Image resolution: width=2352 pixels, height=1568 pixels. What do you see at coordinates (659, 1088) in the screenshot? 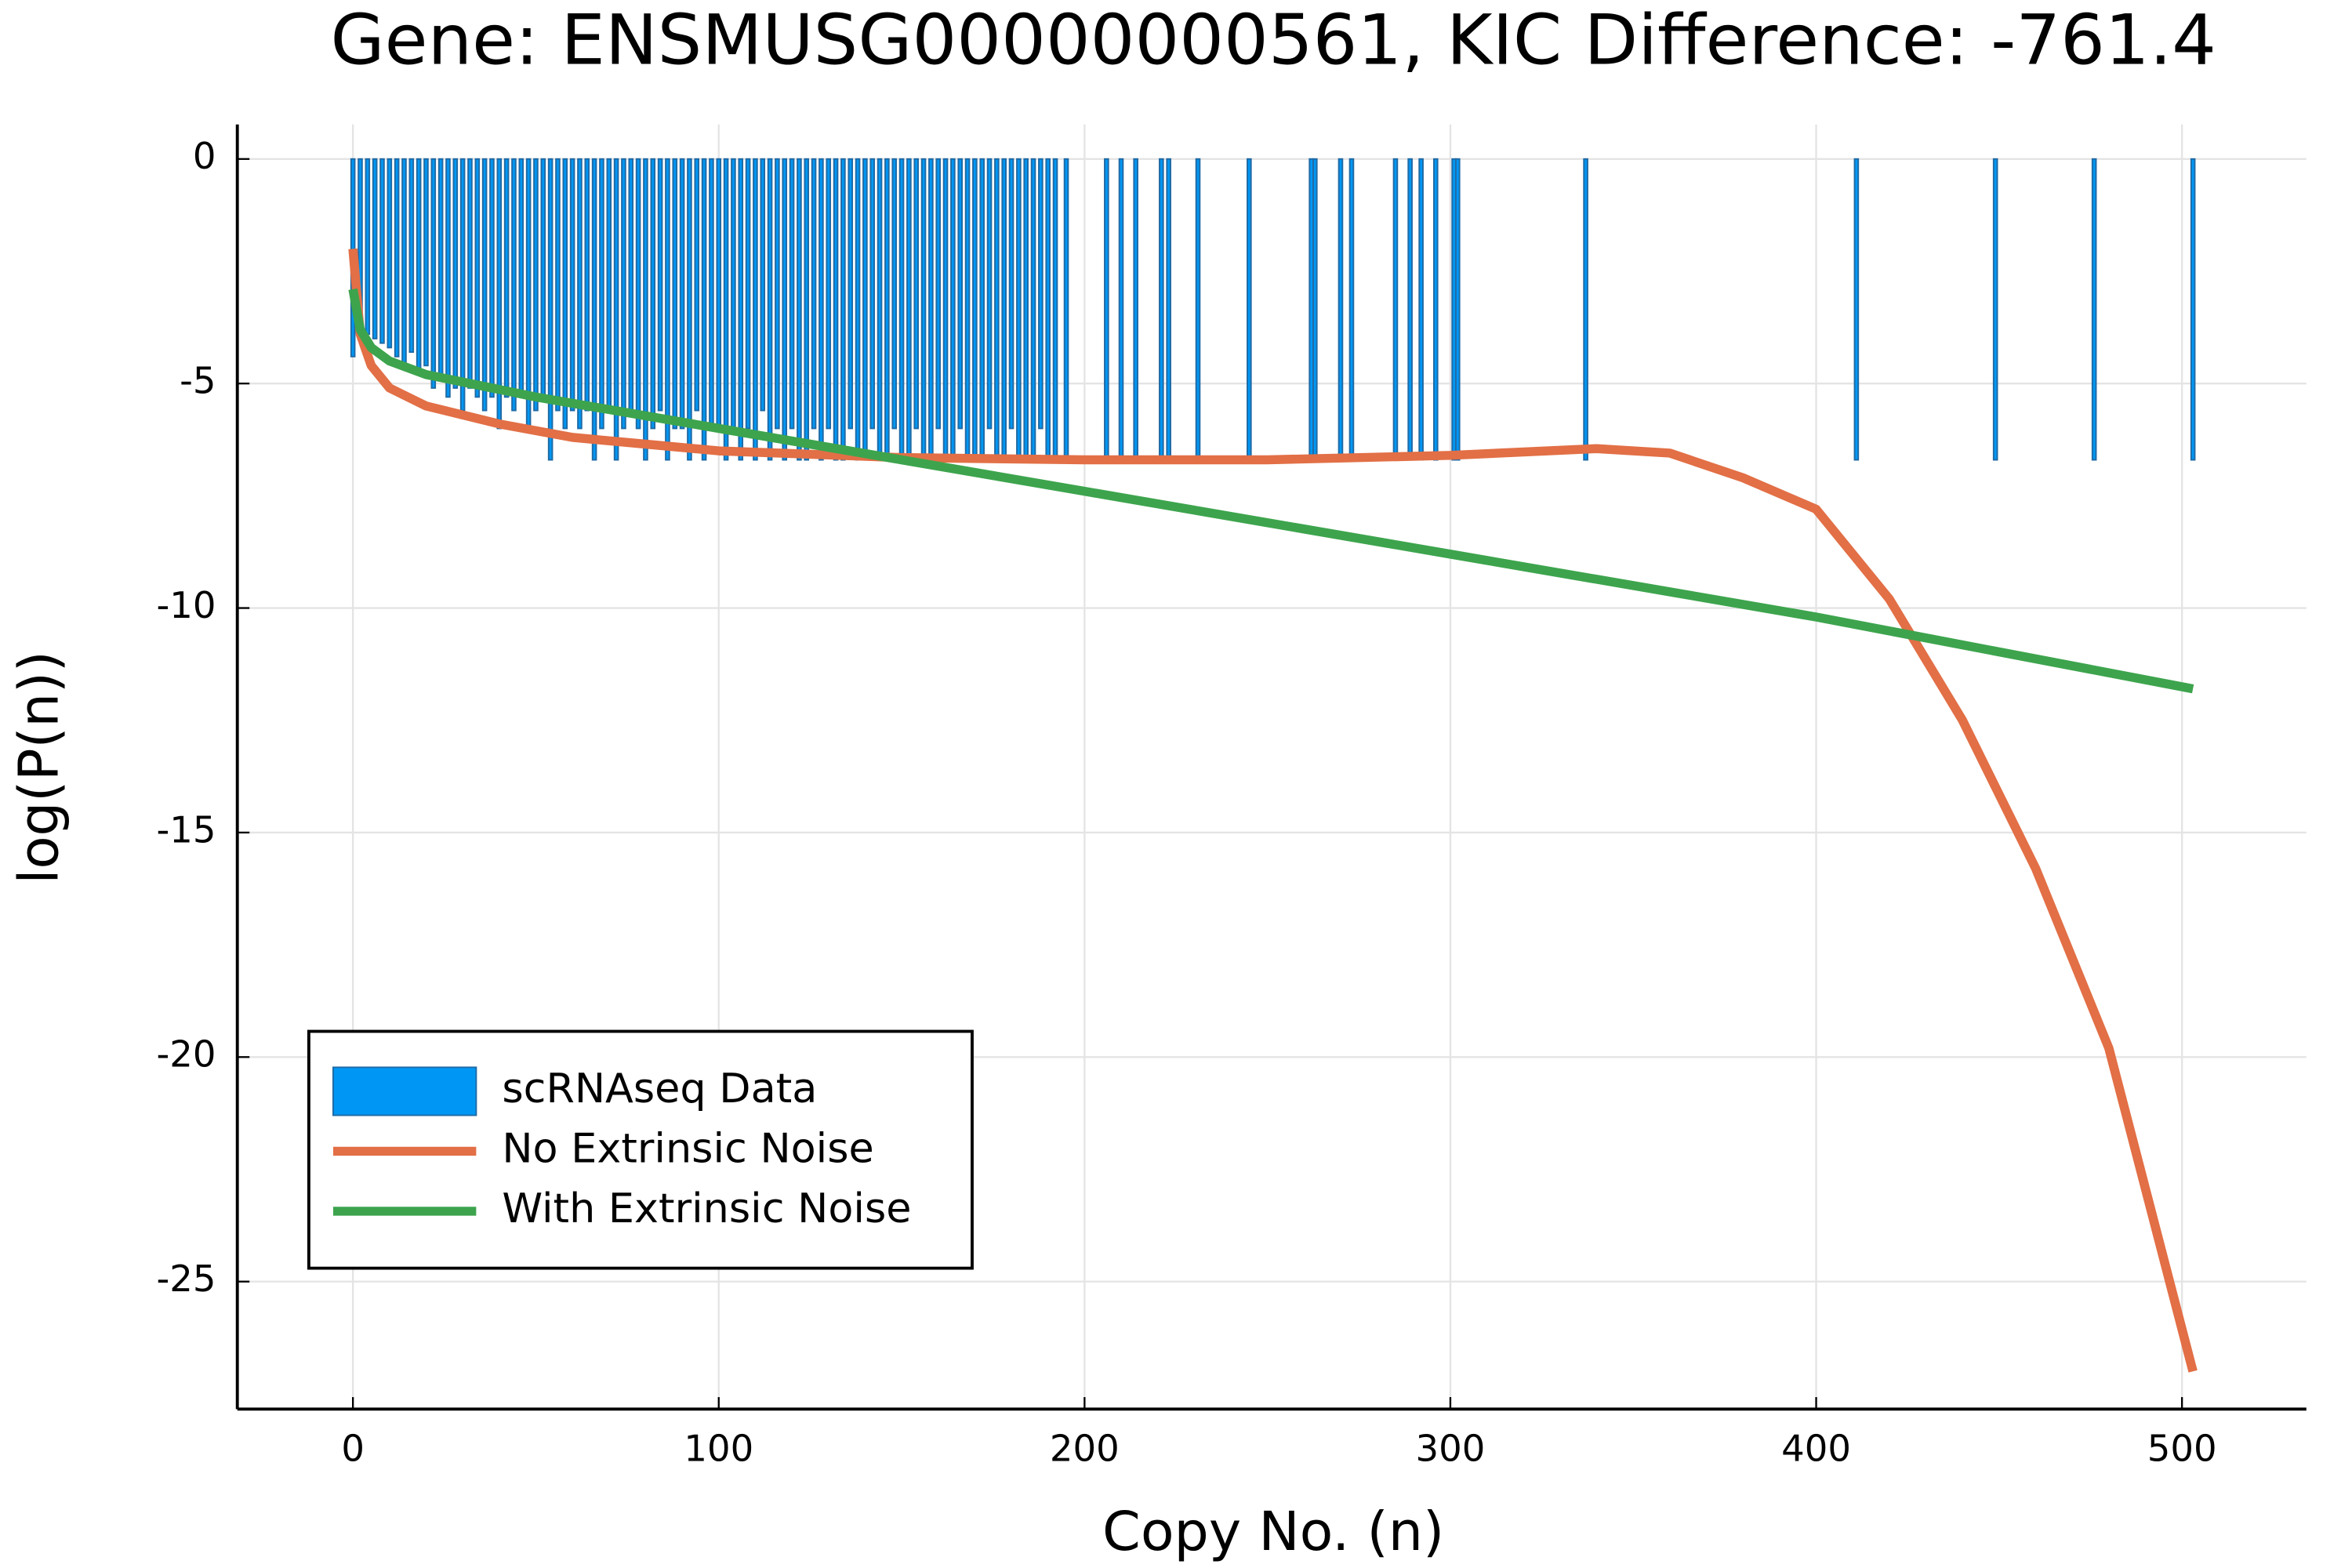
I see `legend-label: scRNAseq Data` at bounding box center [659, 1088].